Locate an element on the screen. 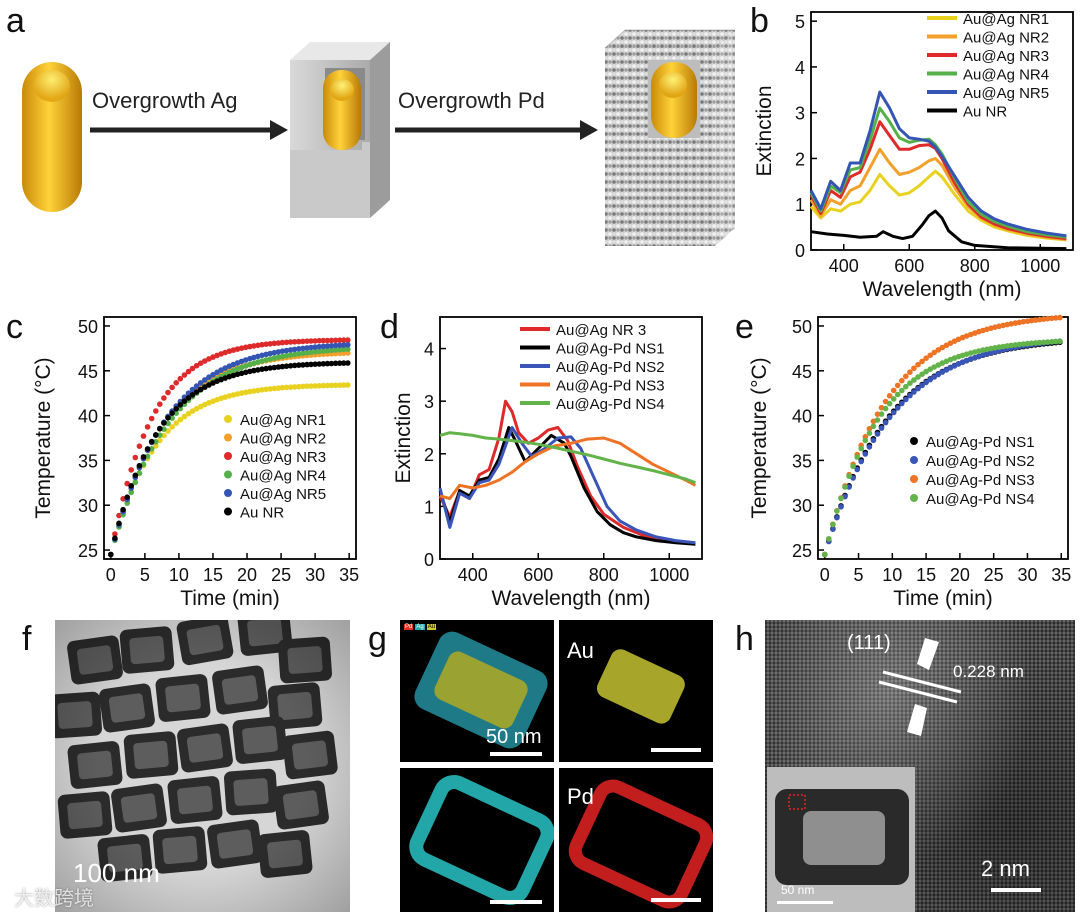 The height and width of the screenshot is (920, 1080). tem-scale-f: 100 nm is located at coordinates (116, 873).